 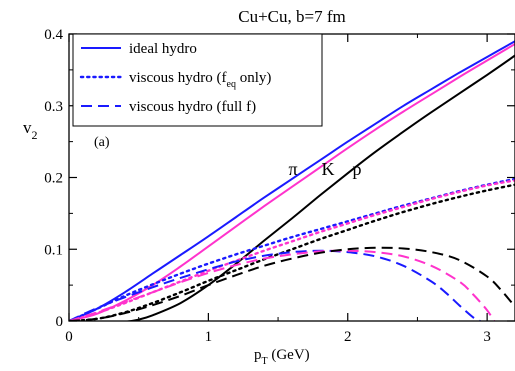 What do you see at coordinates (53, 35) in the screenshot?
I see `y-tick-label: 0.4` at bounding box center [53, 35].